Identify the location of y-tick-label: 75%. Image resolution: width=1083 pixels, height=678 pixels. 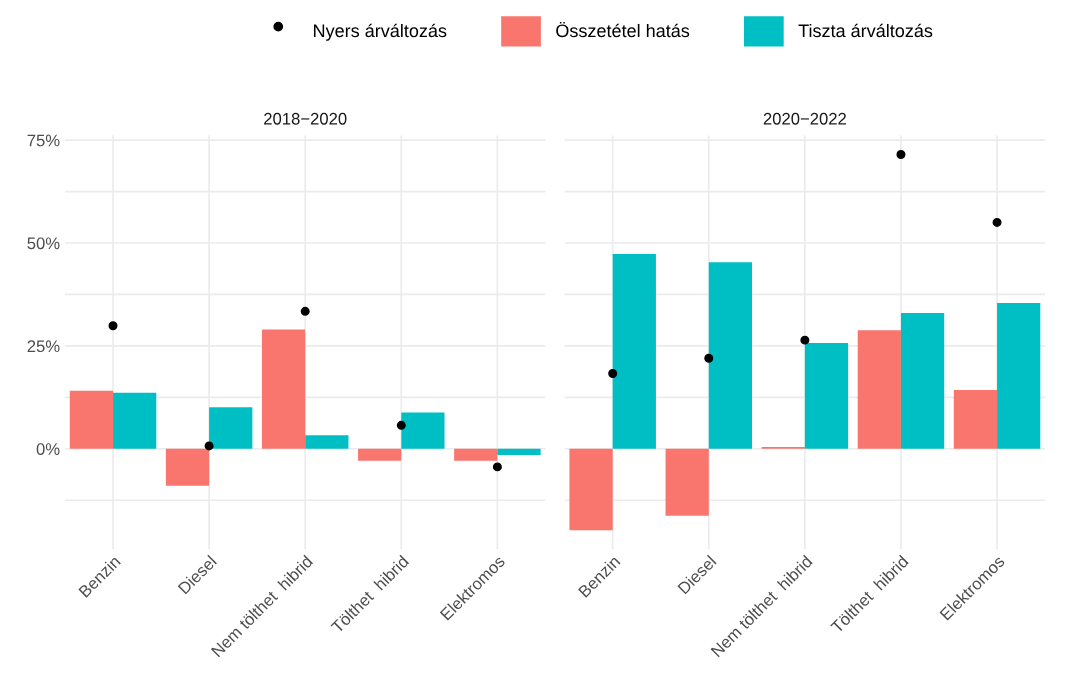
(43, 140).